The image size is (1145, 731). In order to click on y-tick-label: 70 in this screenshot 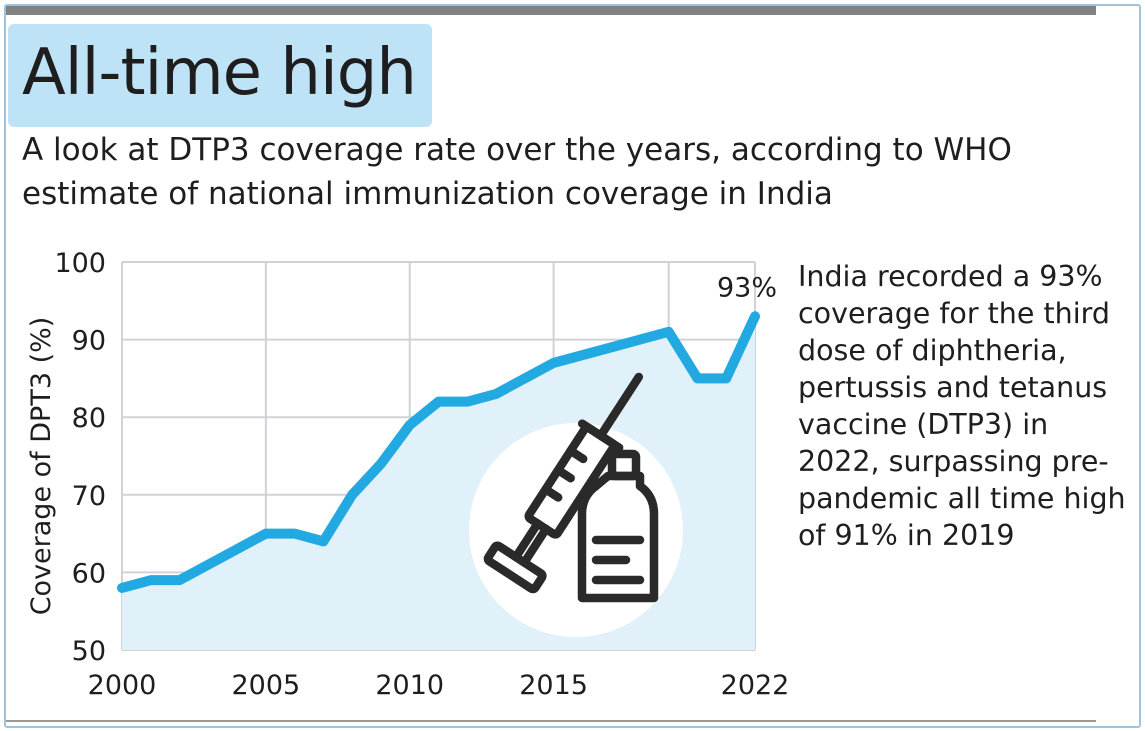, I will do `click(89, 496)`.